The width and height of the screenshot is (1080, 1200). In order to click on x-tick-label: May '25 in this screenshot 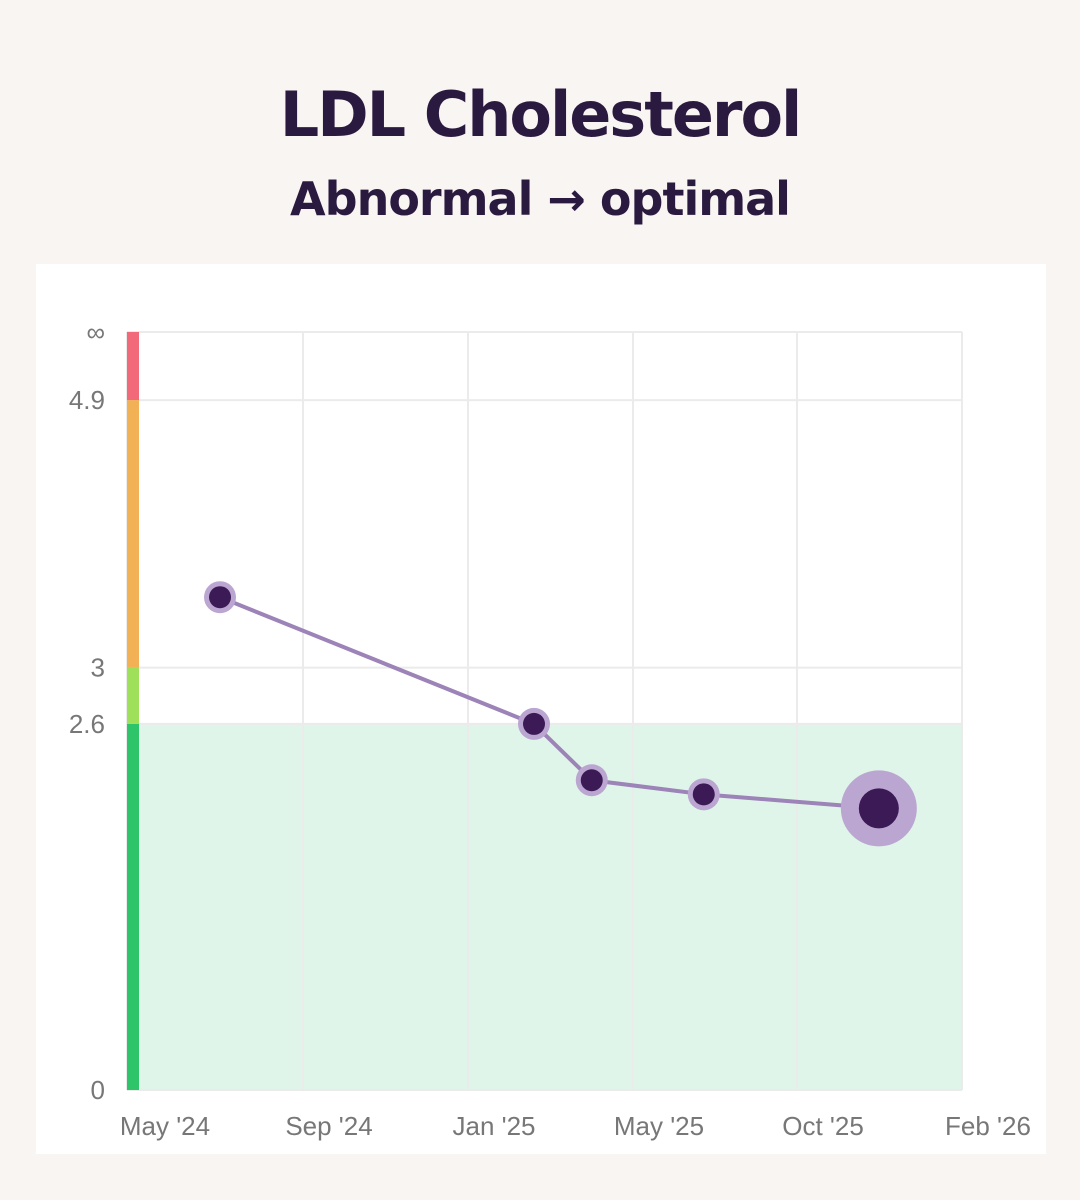, I will do `click(659, 1126)`.